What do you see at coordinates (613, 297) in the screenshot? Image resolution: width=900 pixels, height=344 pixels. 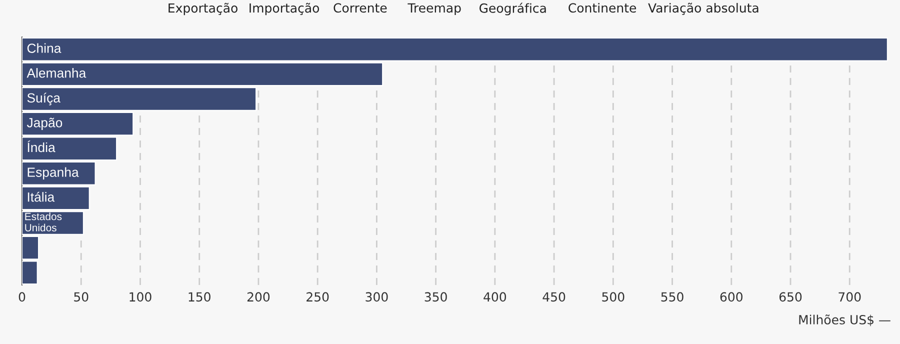 I see `x-tick-label: 500` at bounding box center [613, 297].